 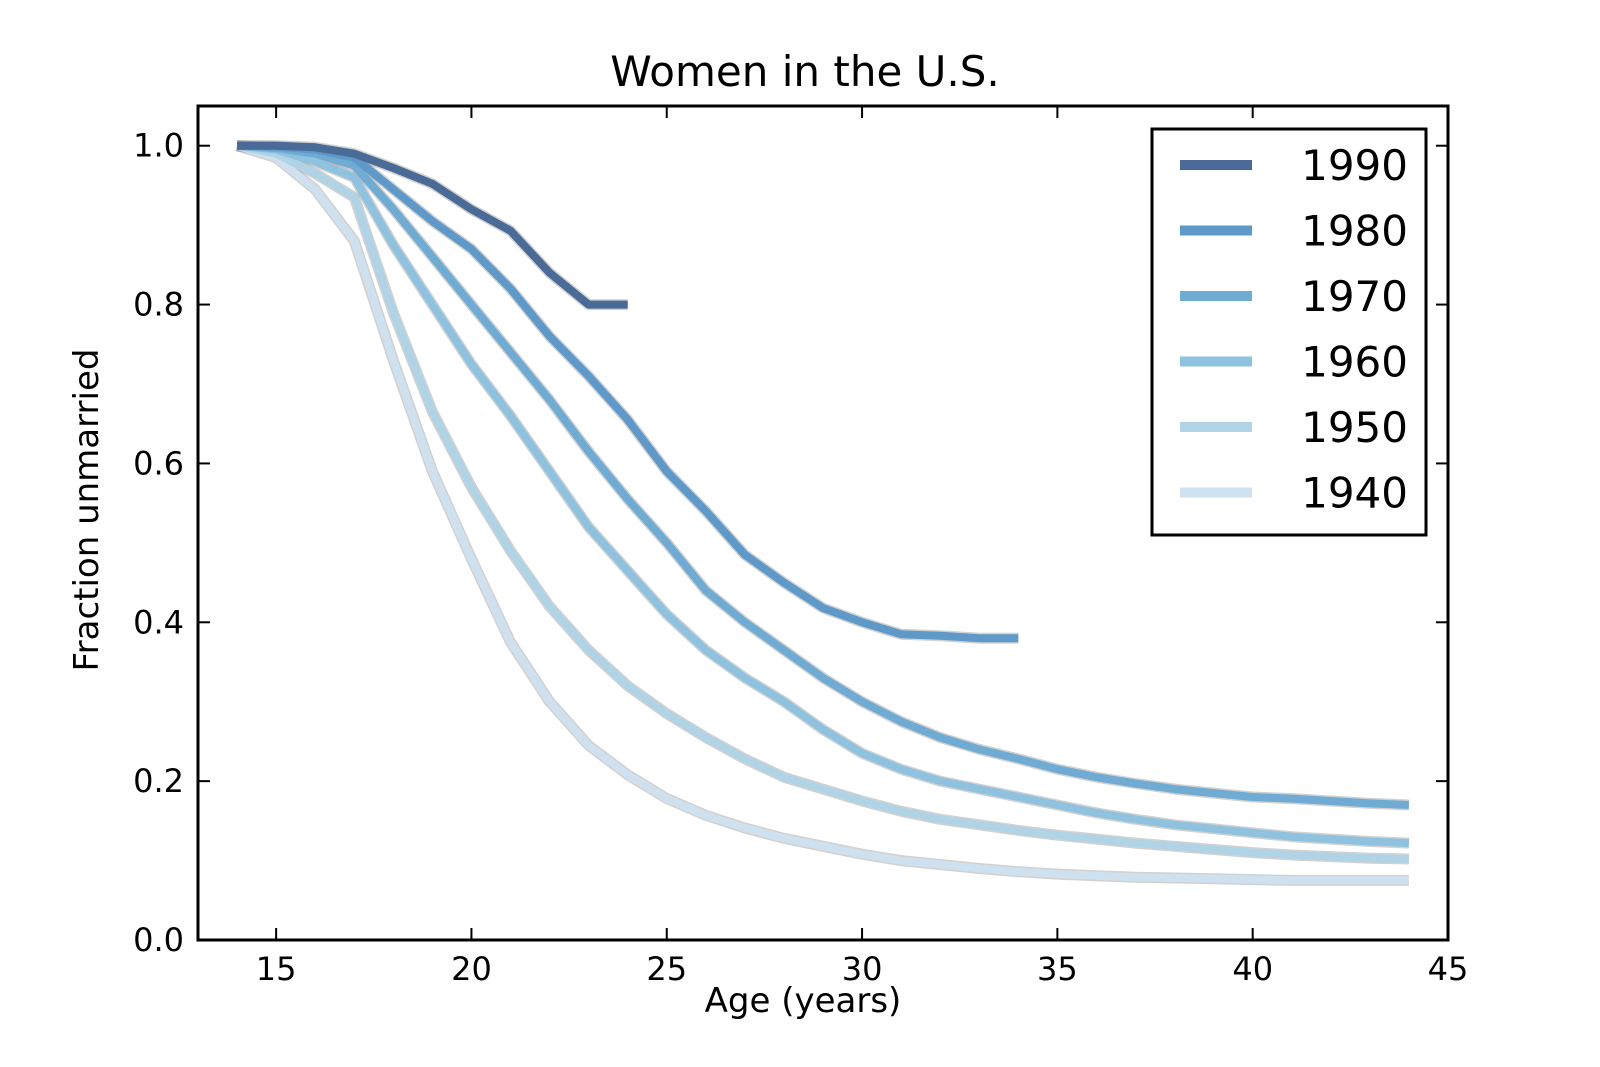 What do you see at coordinates (1354, 165) in the screenshot?
I see `legend-label-1990: 1990` at bounding box center [1354, 165].